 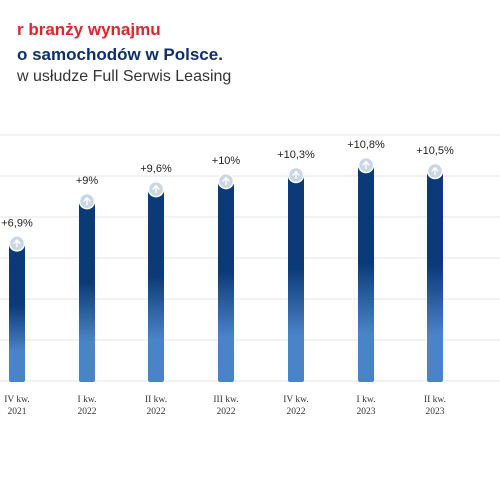 I want to click on x-tick-label-year: 2021, so click(x=17, y=412).